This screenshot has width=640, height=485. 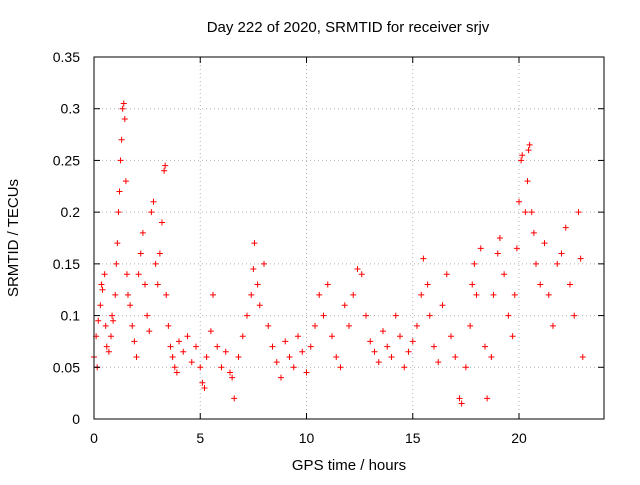 I want to click on y-tick-label: 0.15, so click(x=66, y=264).